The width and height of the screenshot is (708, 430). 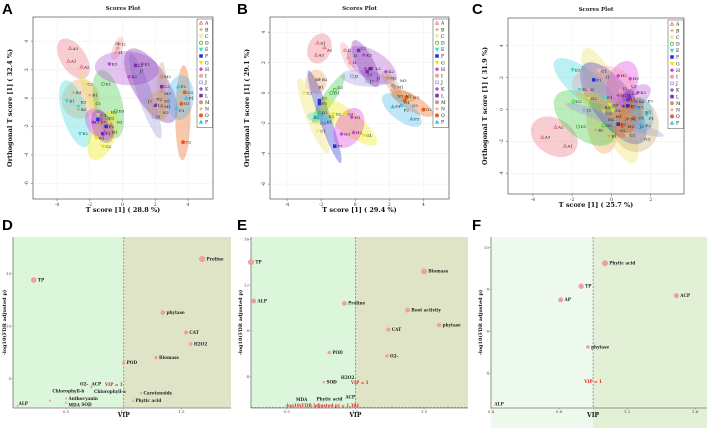 What do you see at coordinates (442, 77) in the screenshot?
I see `legend-label: I` at bounding box center [442, 77].